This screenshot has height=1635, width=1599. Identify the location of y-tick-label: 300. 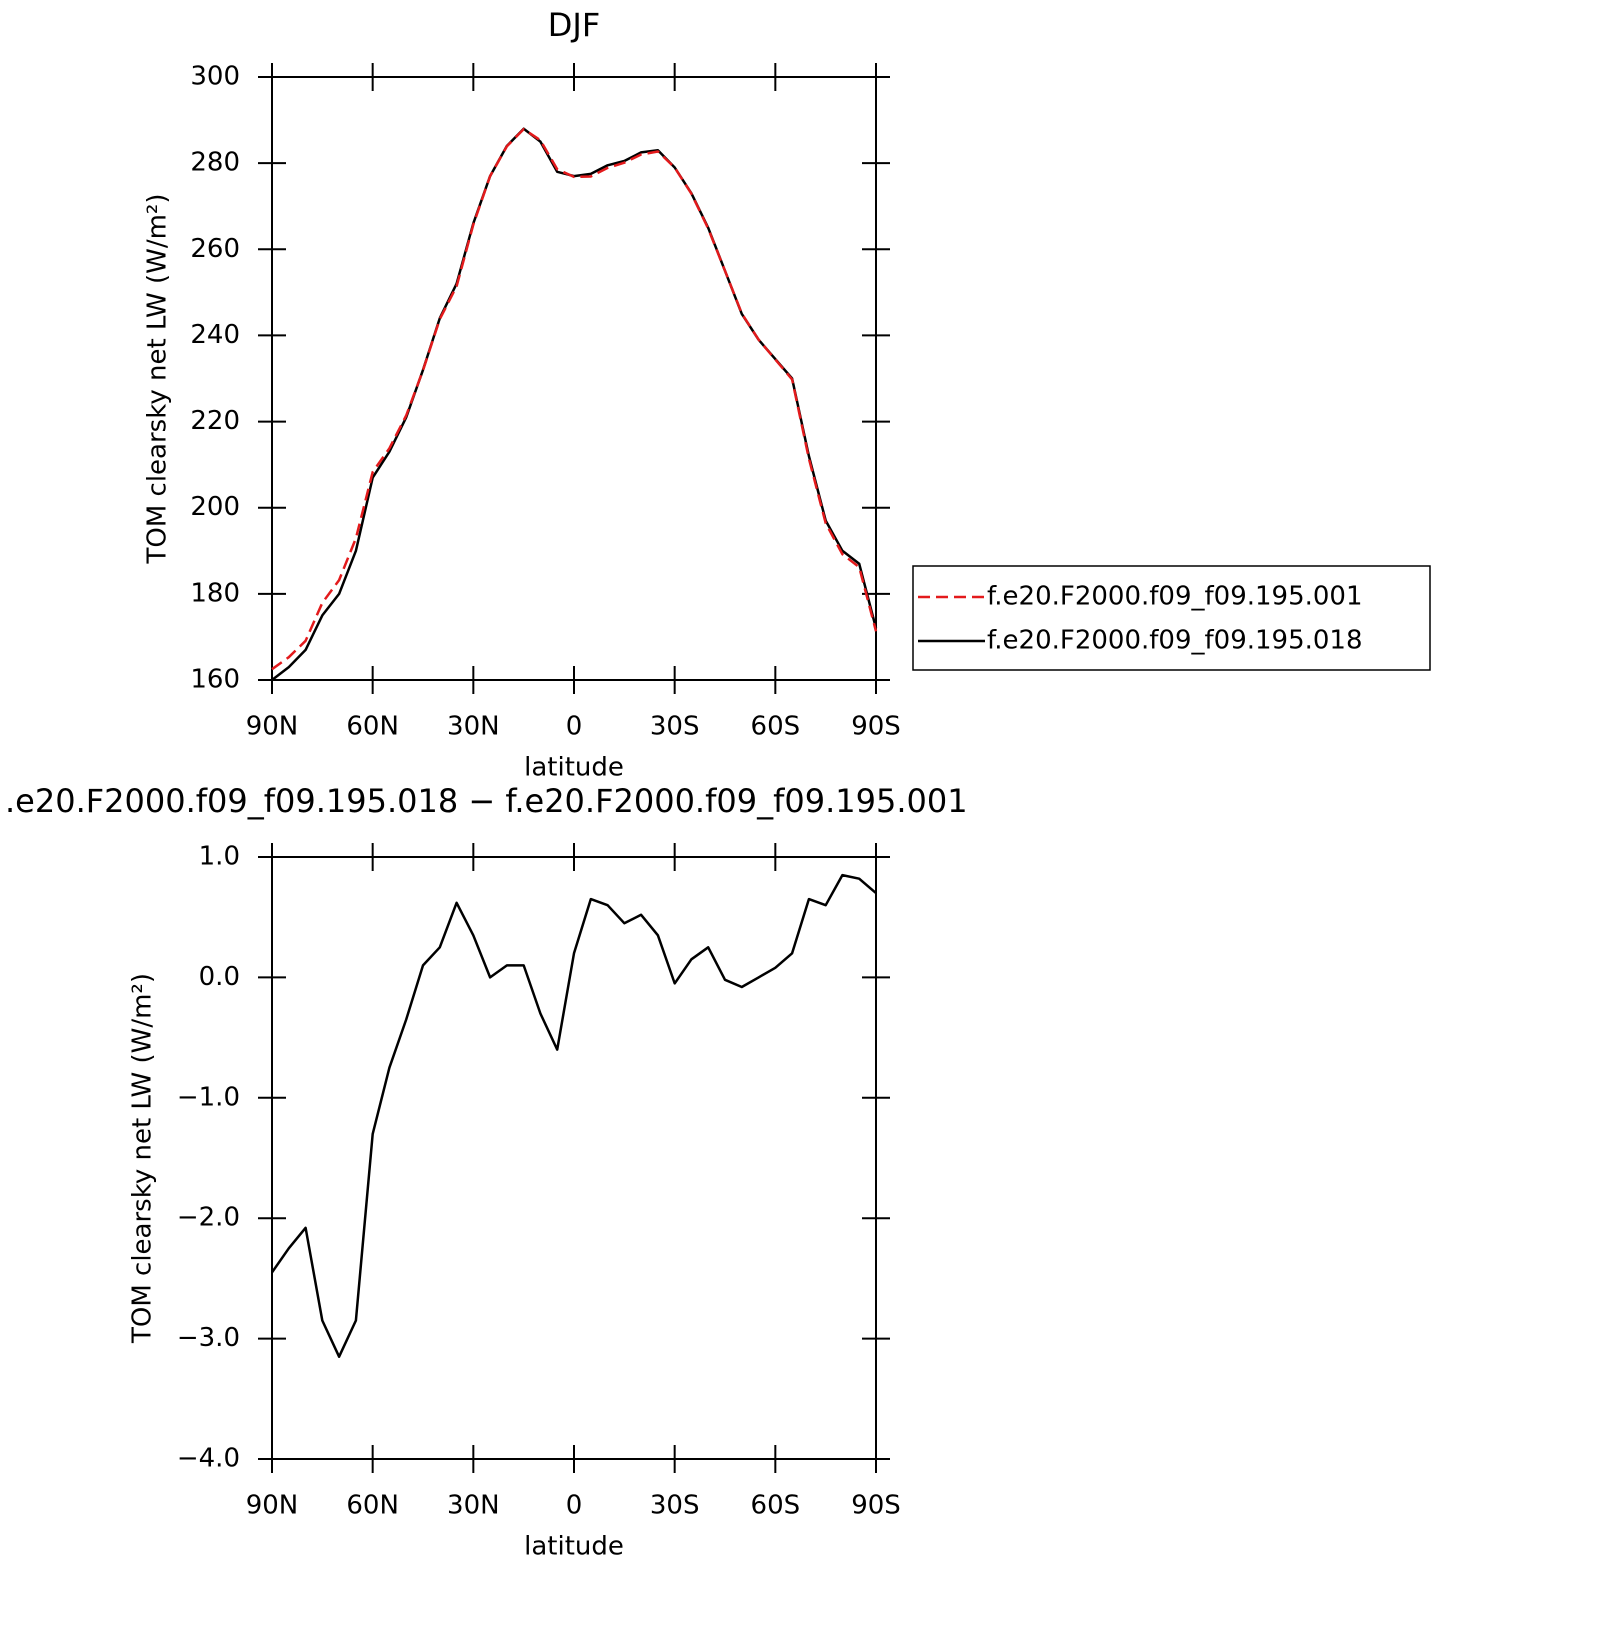
(215, 77).